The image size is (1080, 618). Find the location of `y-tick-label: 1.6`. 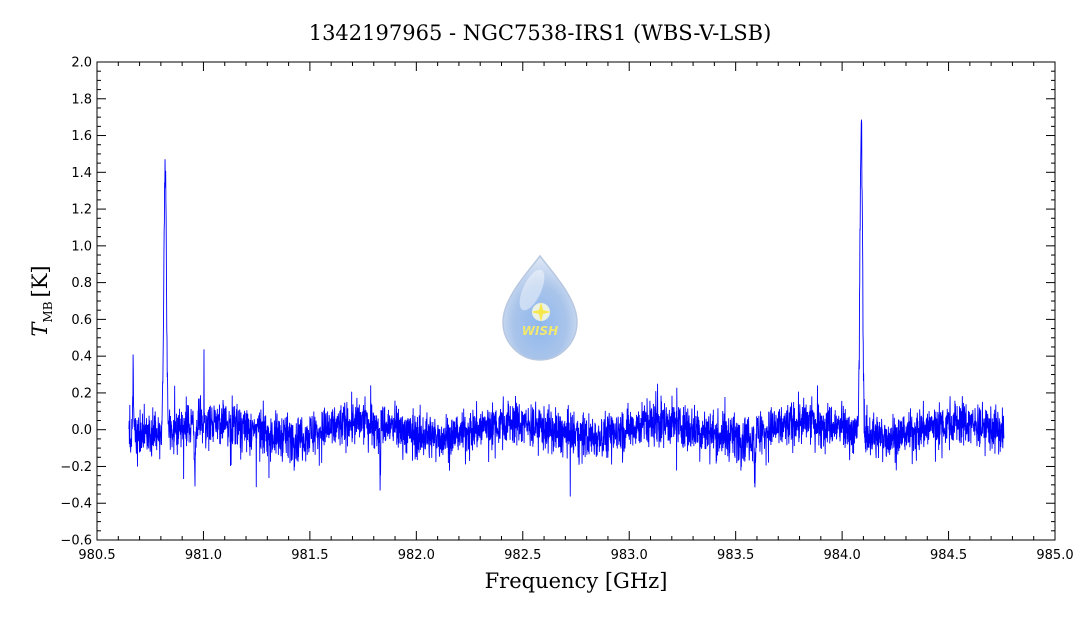

y-tick-label: 1.6 is located at coordinates (81, 136).